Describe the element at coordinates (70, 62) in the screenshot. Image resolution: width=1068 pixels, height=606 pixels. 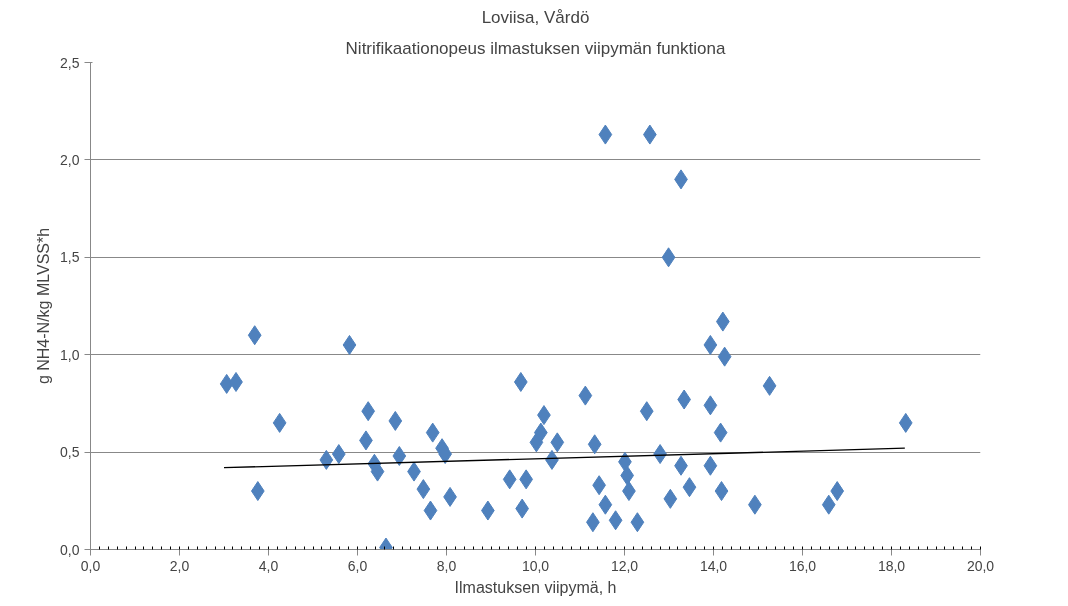
I see `y-tick-label: 2,5` at that location.